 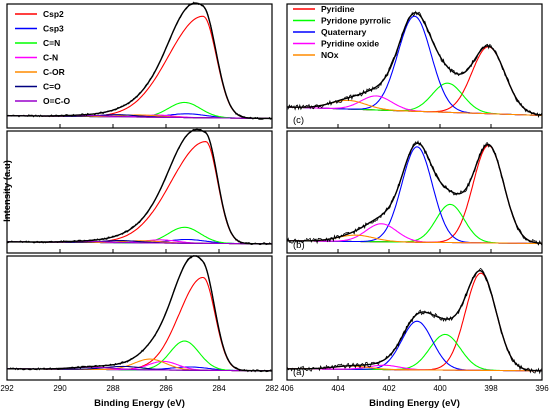 I want to click on legend-entry: C=N, so click(x=51, y=43).